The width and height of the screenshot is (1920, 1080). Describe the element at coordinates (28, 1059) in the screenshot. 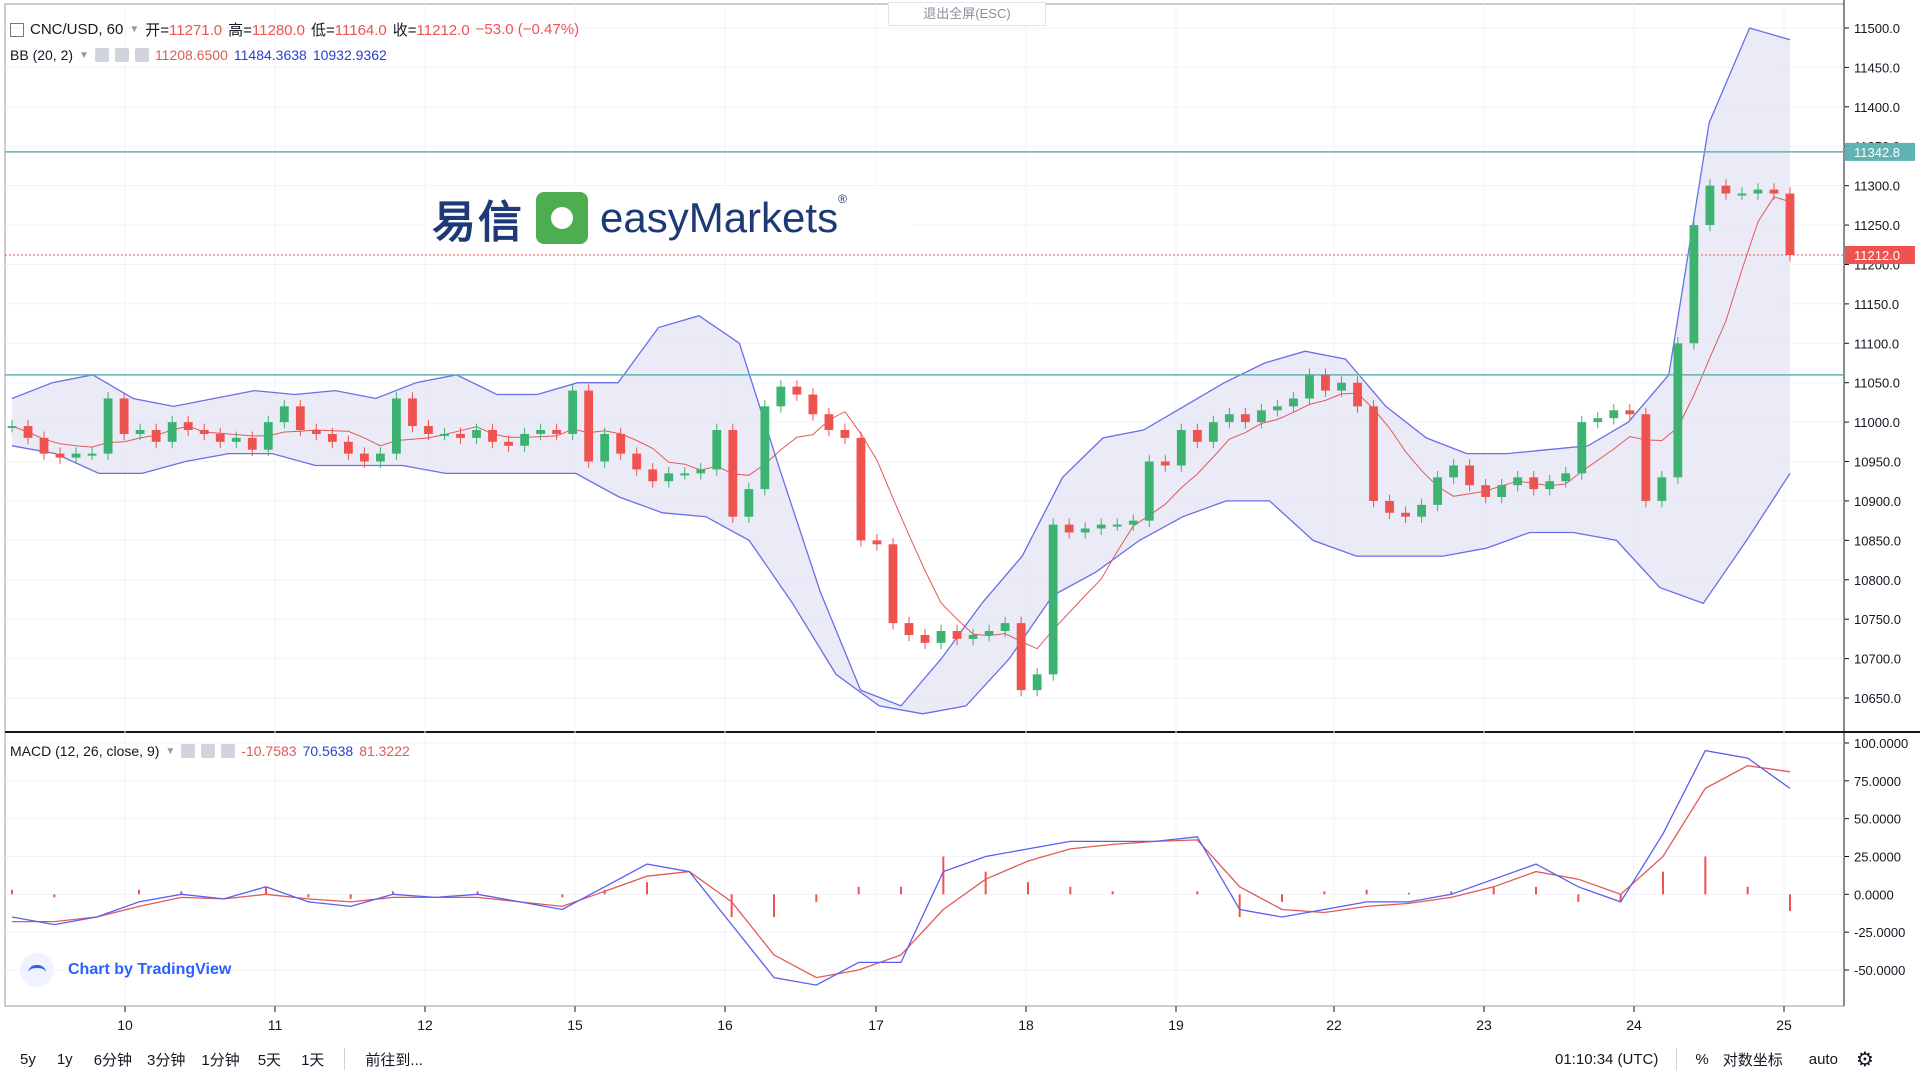

I see `timeframe-5y: 5y` at that location.